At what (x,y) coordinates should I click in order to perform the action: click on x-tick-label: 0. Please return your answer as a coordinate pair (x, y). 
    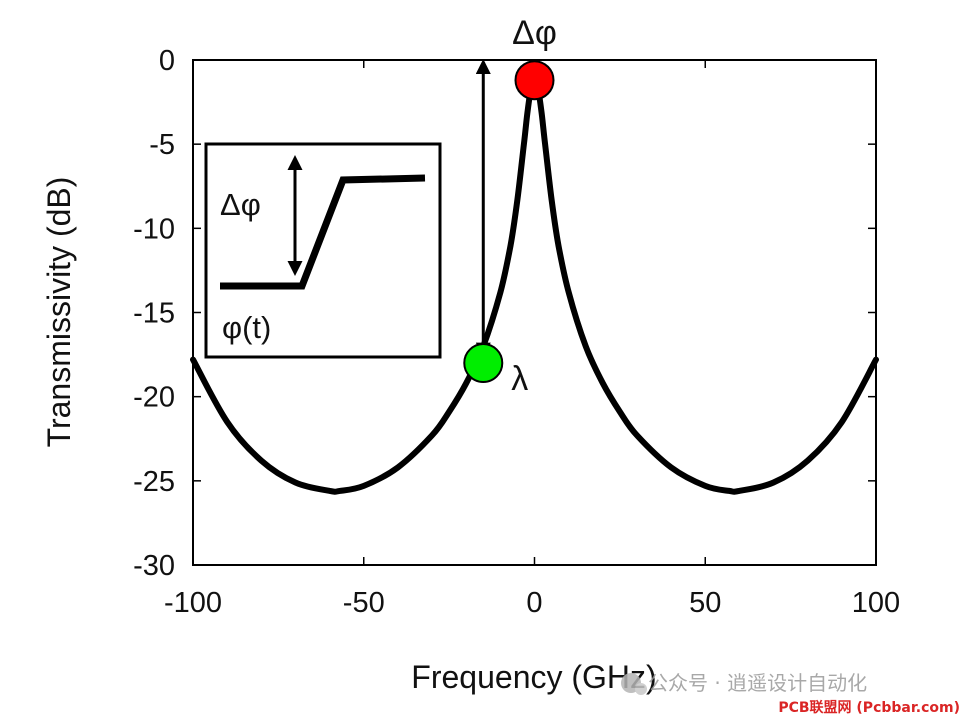
    Looking at the image, I should click on (534, 603).